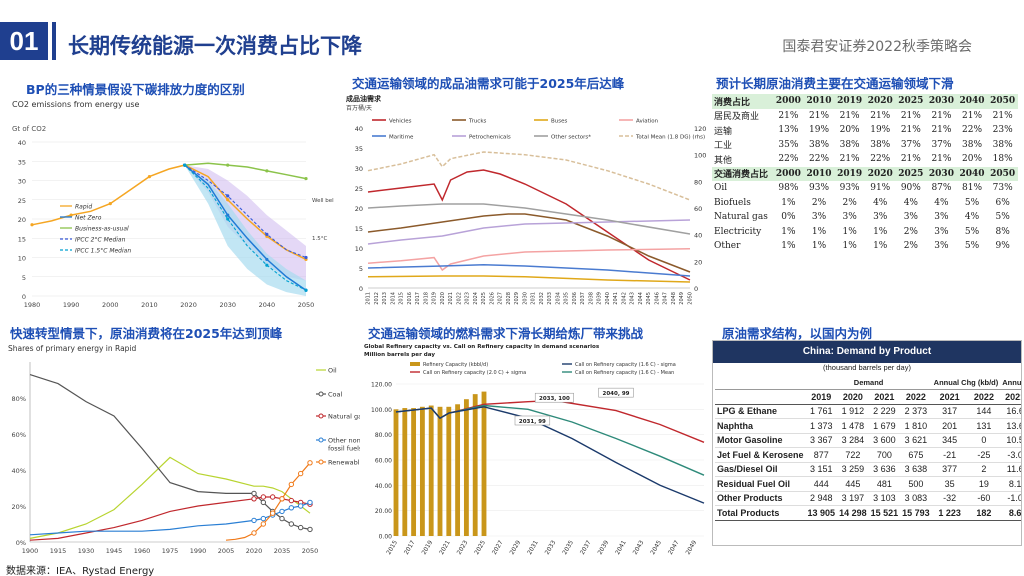 This screenshot has height=576, width=1024. Describe the element at coordinates (949, 498) in the screenshot. I see `table-cell: -32` at that location.